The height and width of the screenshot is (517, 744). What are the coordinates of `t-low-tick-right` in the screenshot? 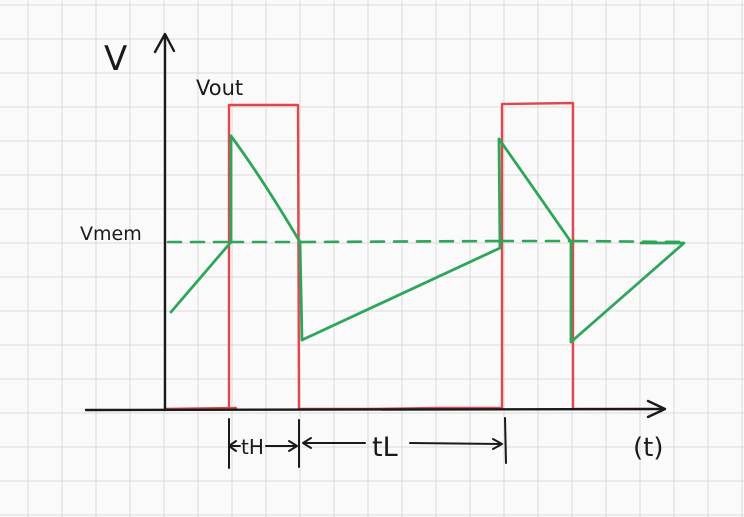 It's located at (505, 440).